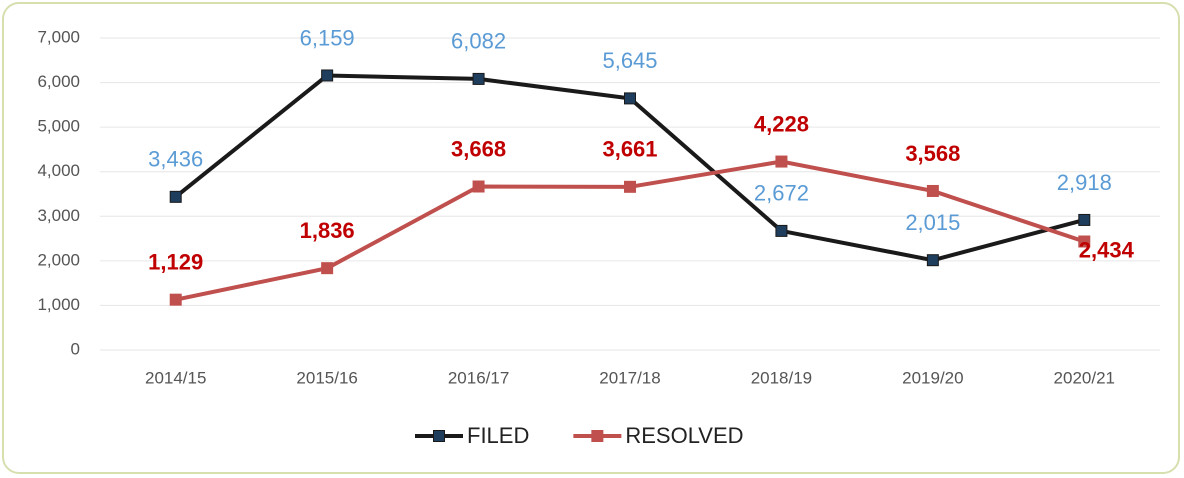 The width and height of the screenshot is (1184, 478). Describe the element at coordinates (58, 259) in the screenshot. I see `y-tick-label: 2,000` at that location.